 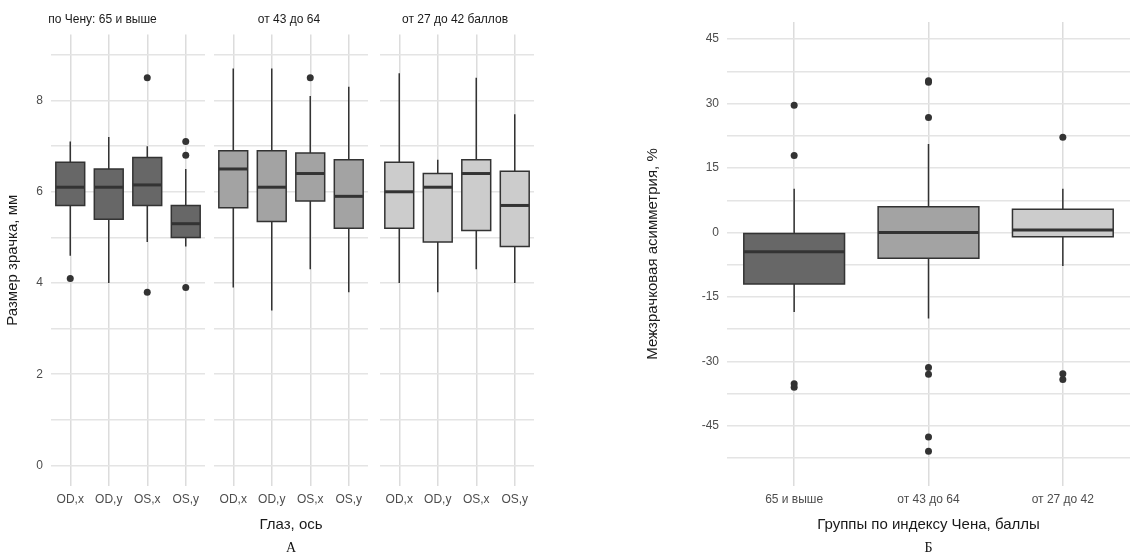 I want to click on x-tick-label: от 27 до 42, so click(x=1063, y=498).